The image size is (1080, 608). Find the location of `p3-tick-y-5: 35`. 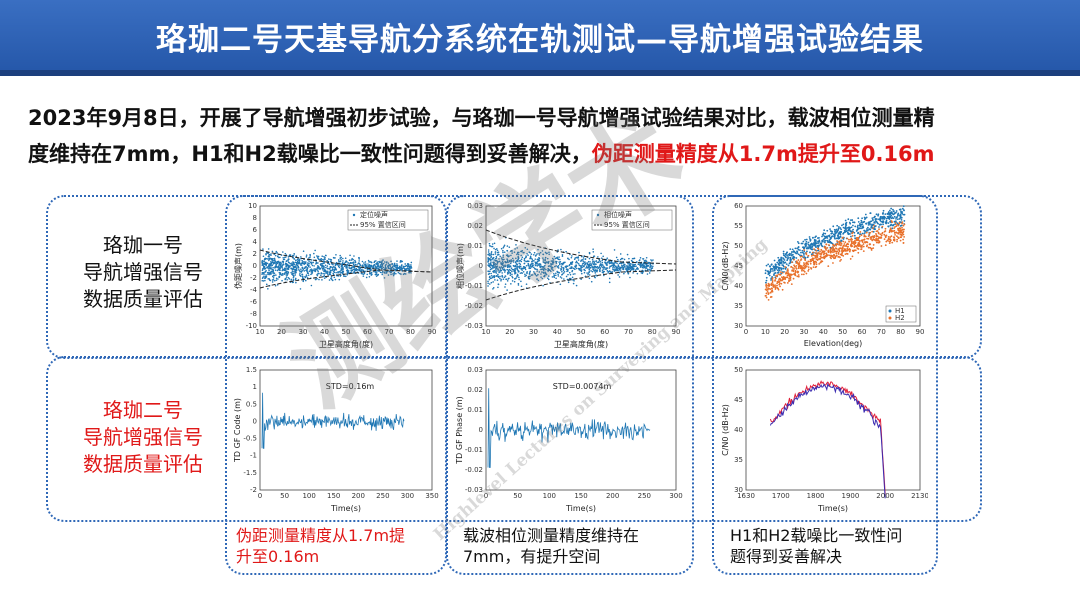

p3-tick-y-5: 35 is located at coordinates (738, 306).